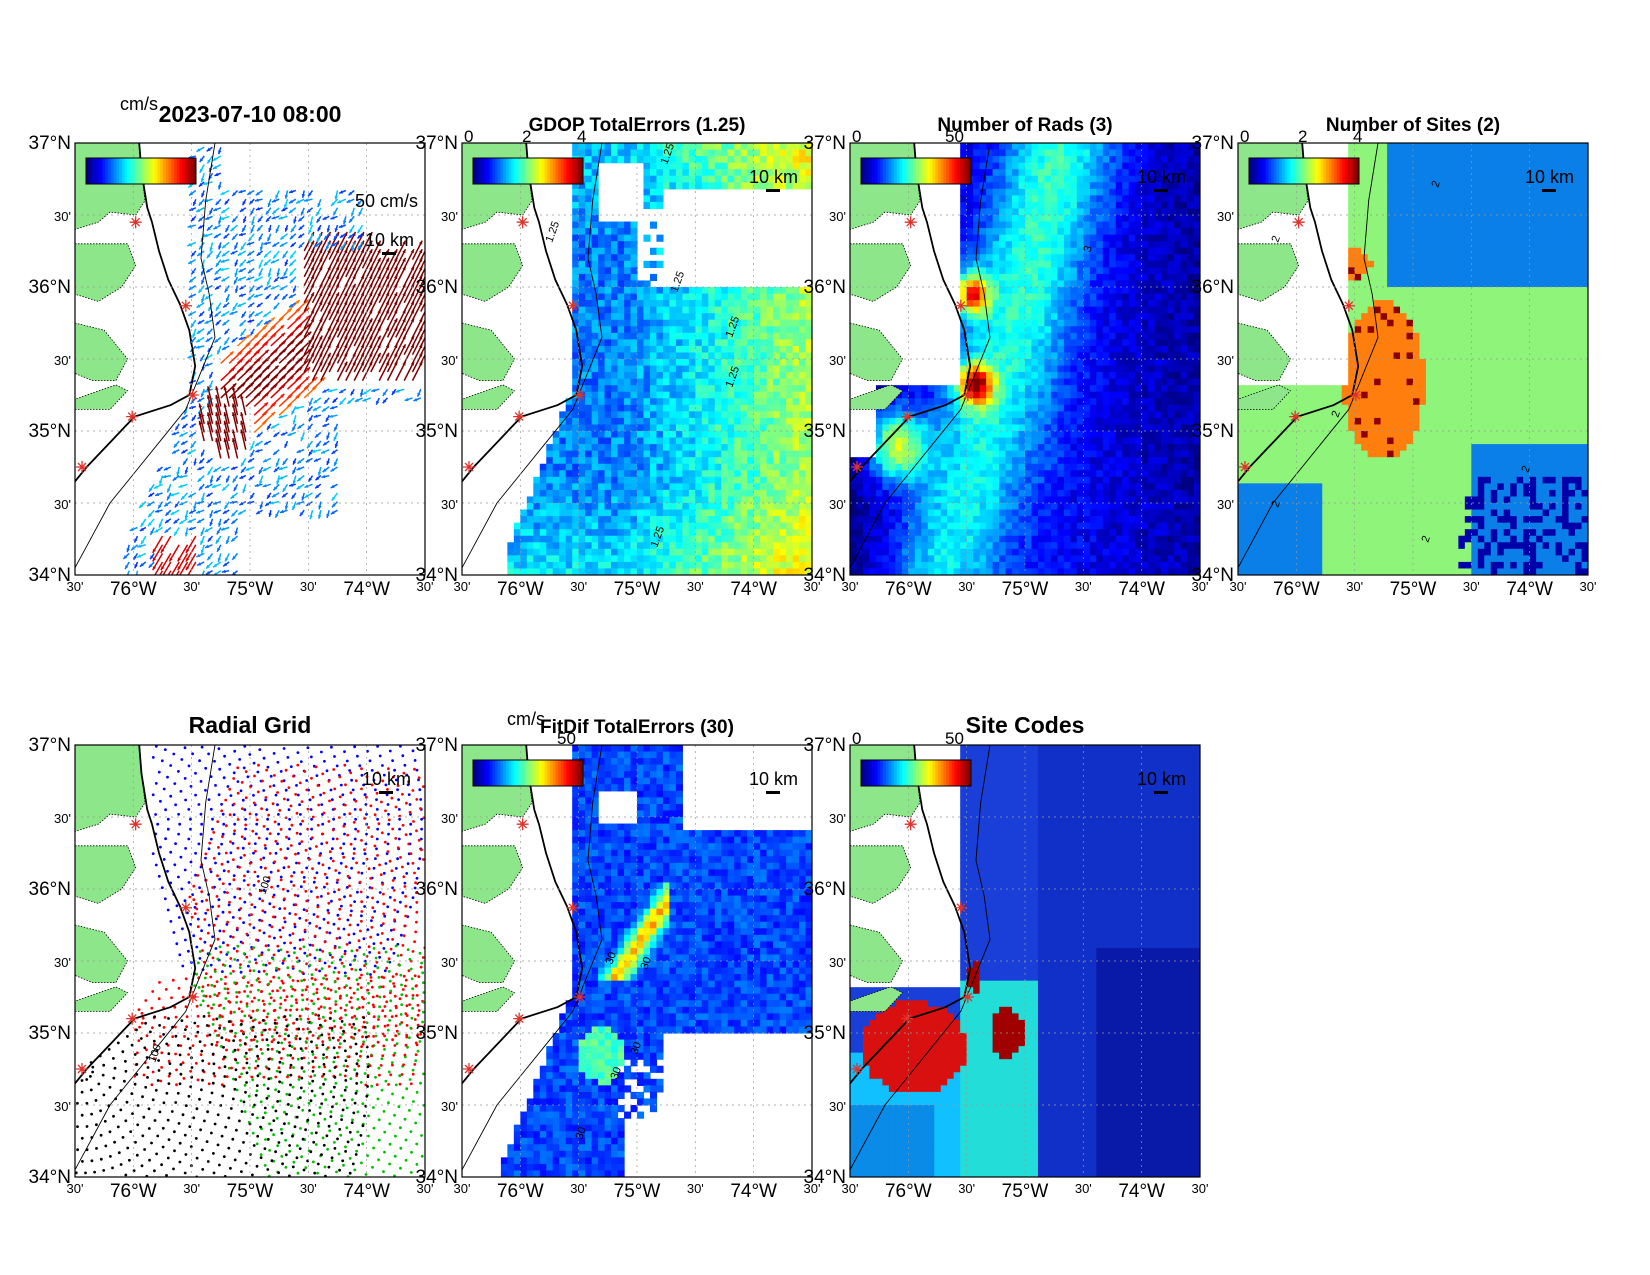 The image size is (1650, 1275). What do you see at coordinates (82, 467) in the screenshot?
I see `radar-site-icon` at bounding box center [82, 467].